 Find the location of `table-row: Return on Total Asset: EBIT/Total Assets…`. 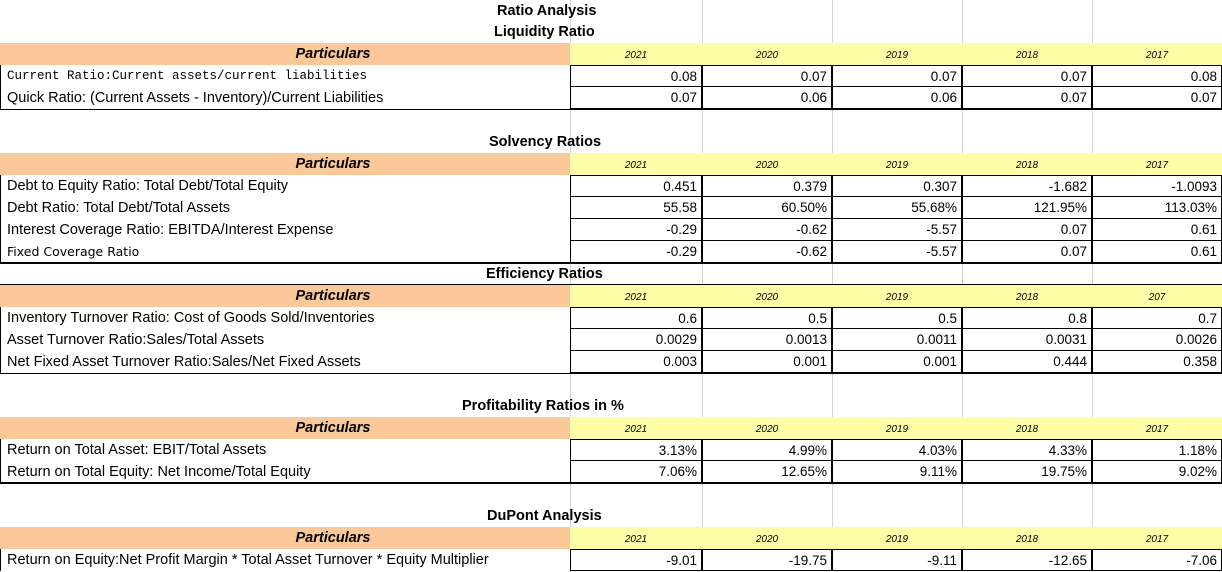

table-row: Return on Total Asset: EBIT/Total Assets… is located at coordinates (611, 450).